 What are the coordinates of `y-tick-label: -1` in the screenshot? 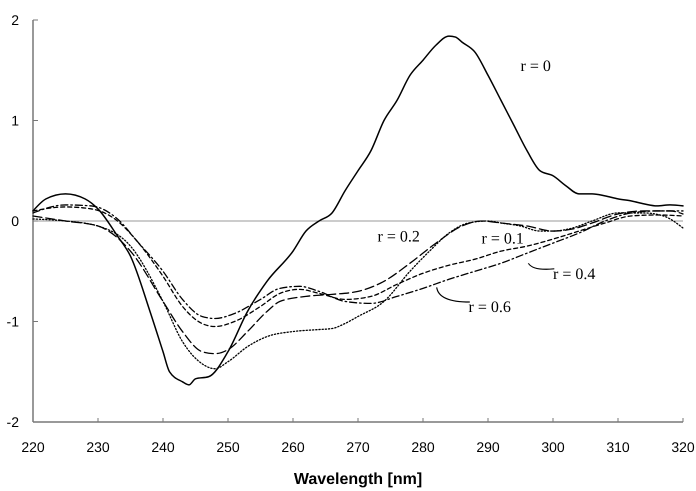 It's located at (13, 321).